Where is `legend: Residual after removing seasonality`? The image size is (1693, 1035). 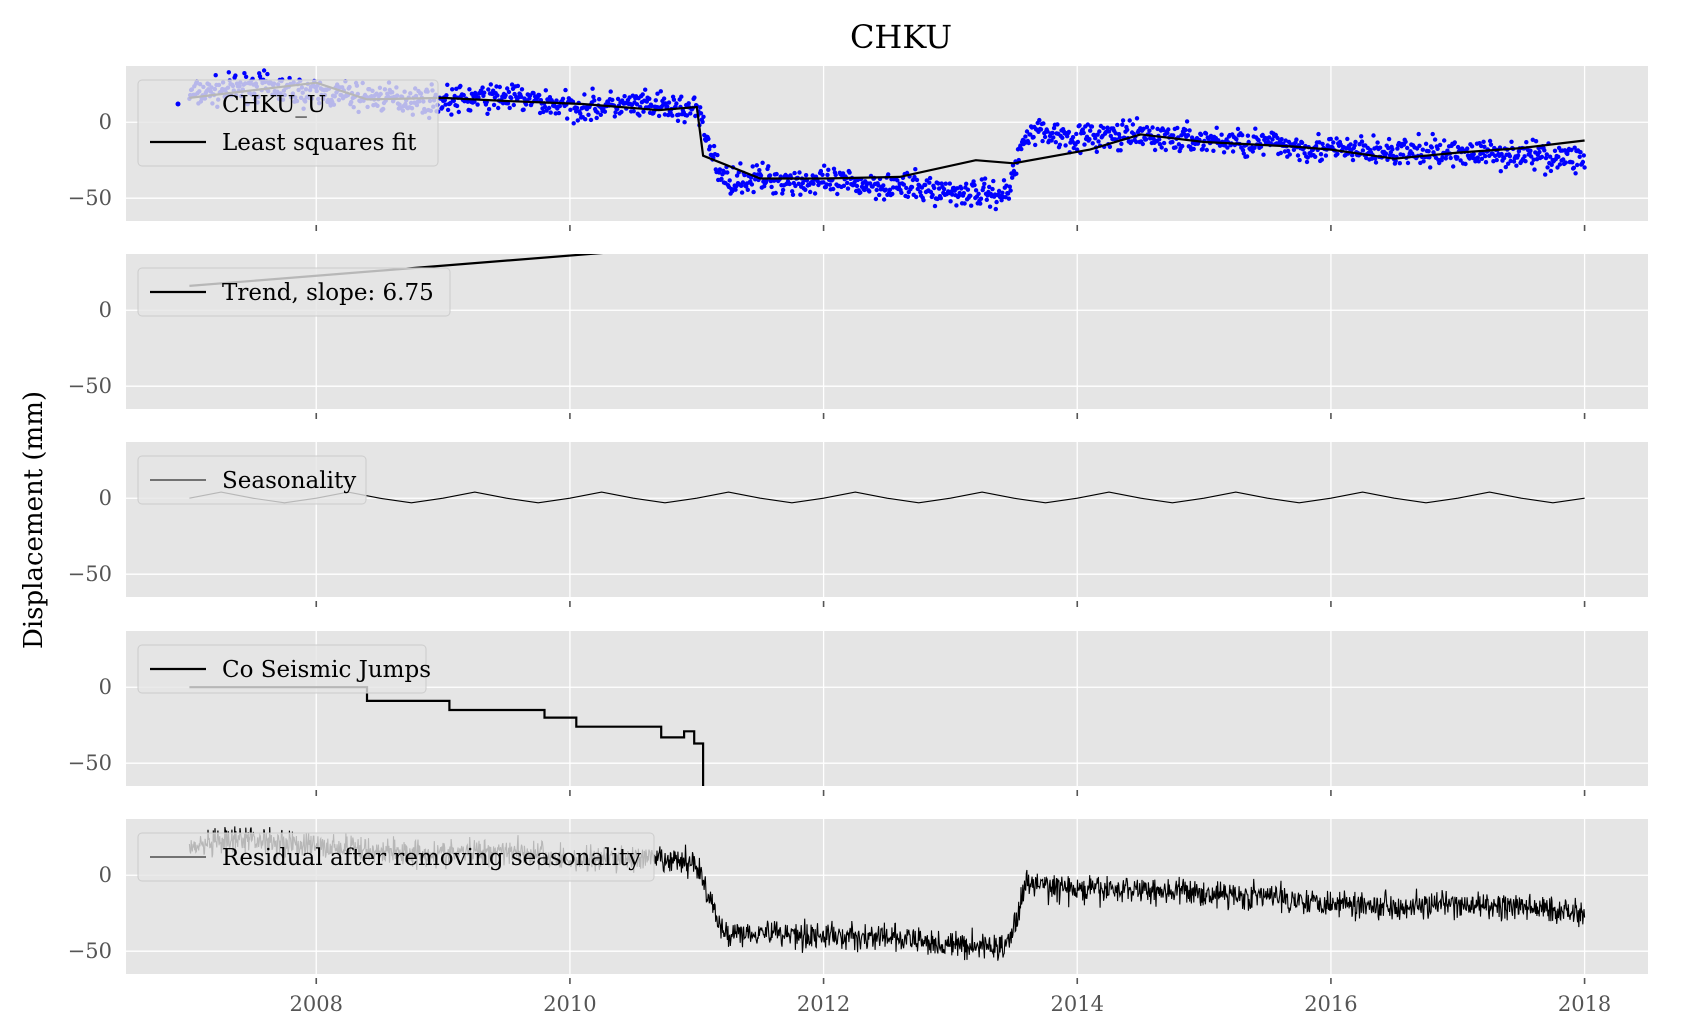
legend: Residual after removing seasonality is located at coordinates (396, 857).